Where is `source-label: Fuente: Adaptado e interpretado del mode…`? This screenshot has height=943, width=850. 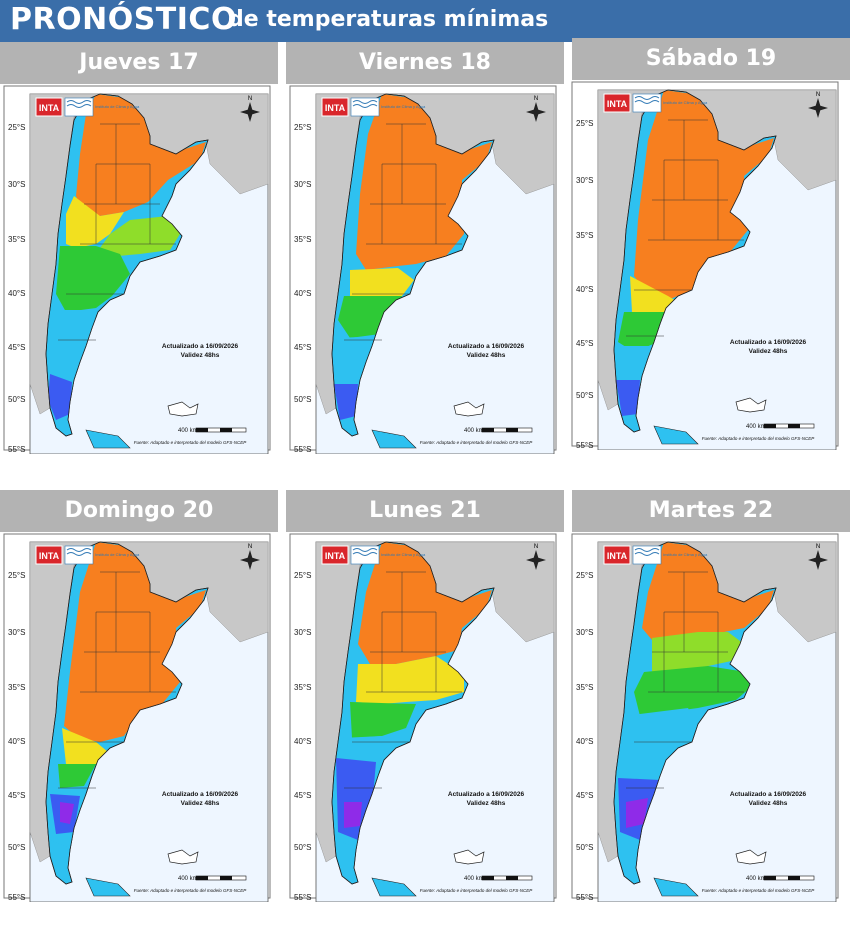
source-label: Fuente: Adaptado e interpretado del mode… is located at coordinates (758, 890).